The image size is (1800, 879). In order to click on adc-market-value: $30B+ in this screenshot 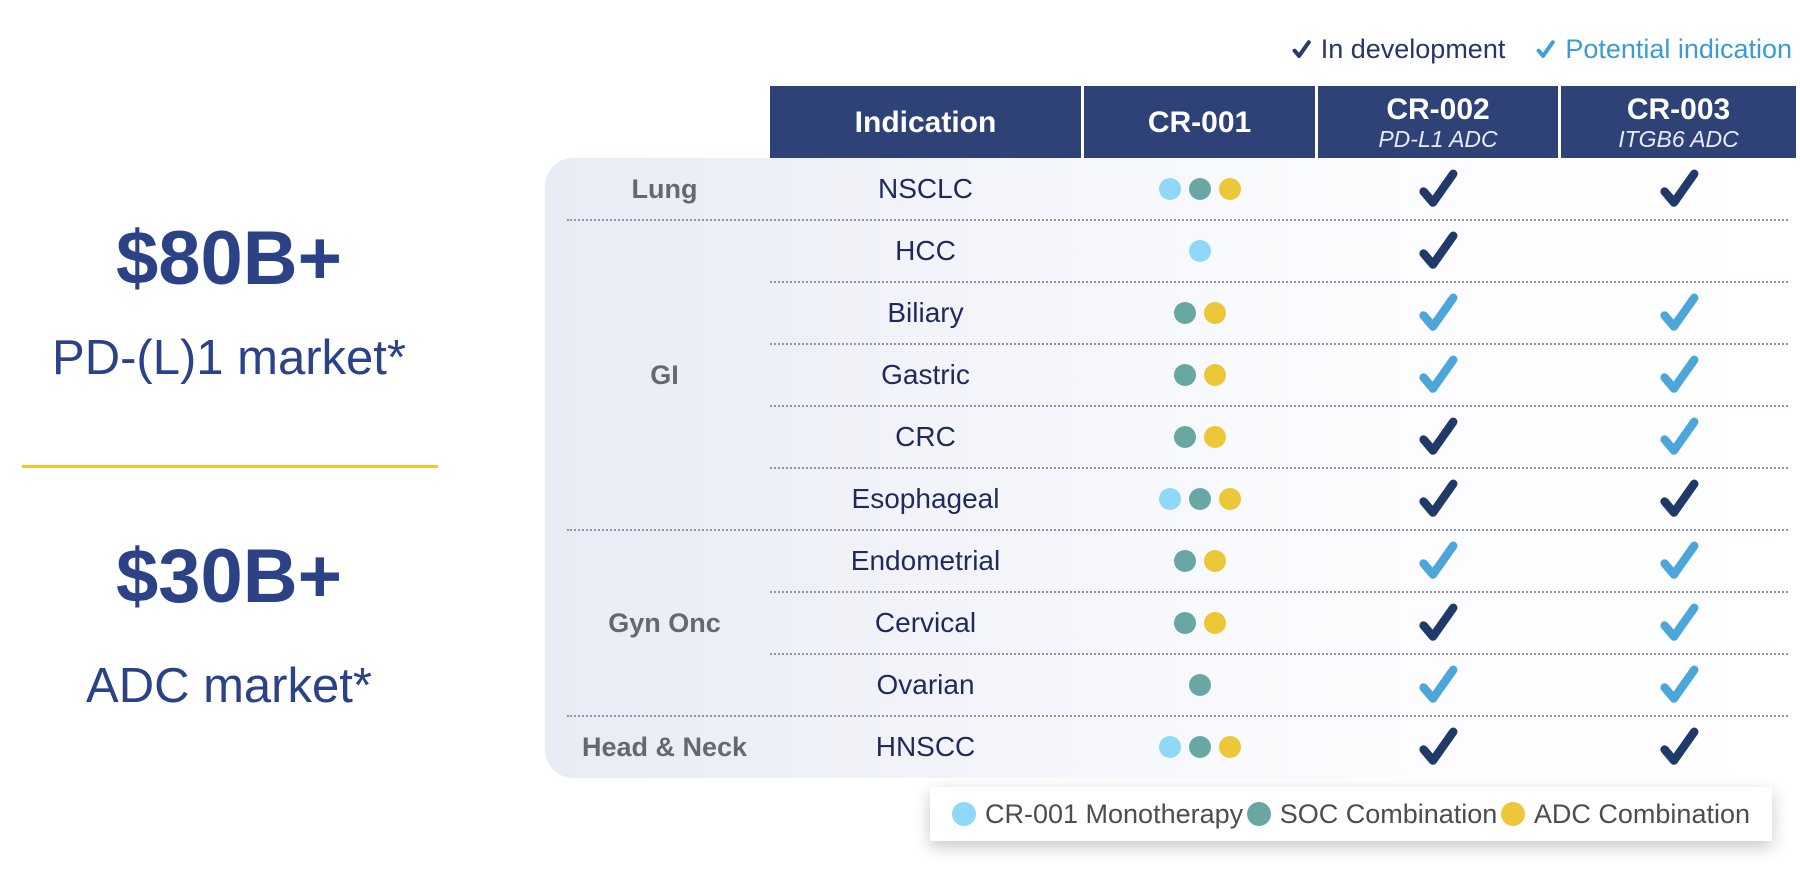, I will do `click(229, 576)`.